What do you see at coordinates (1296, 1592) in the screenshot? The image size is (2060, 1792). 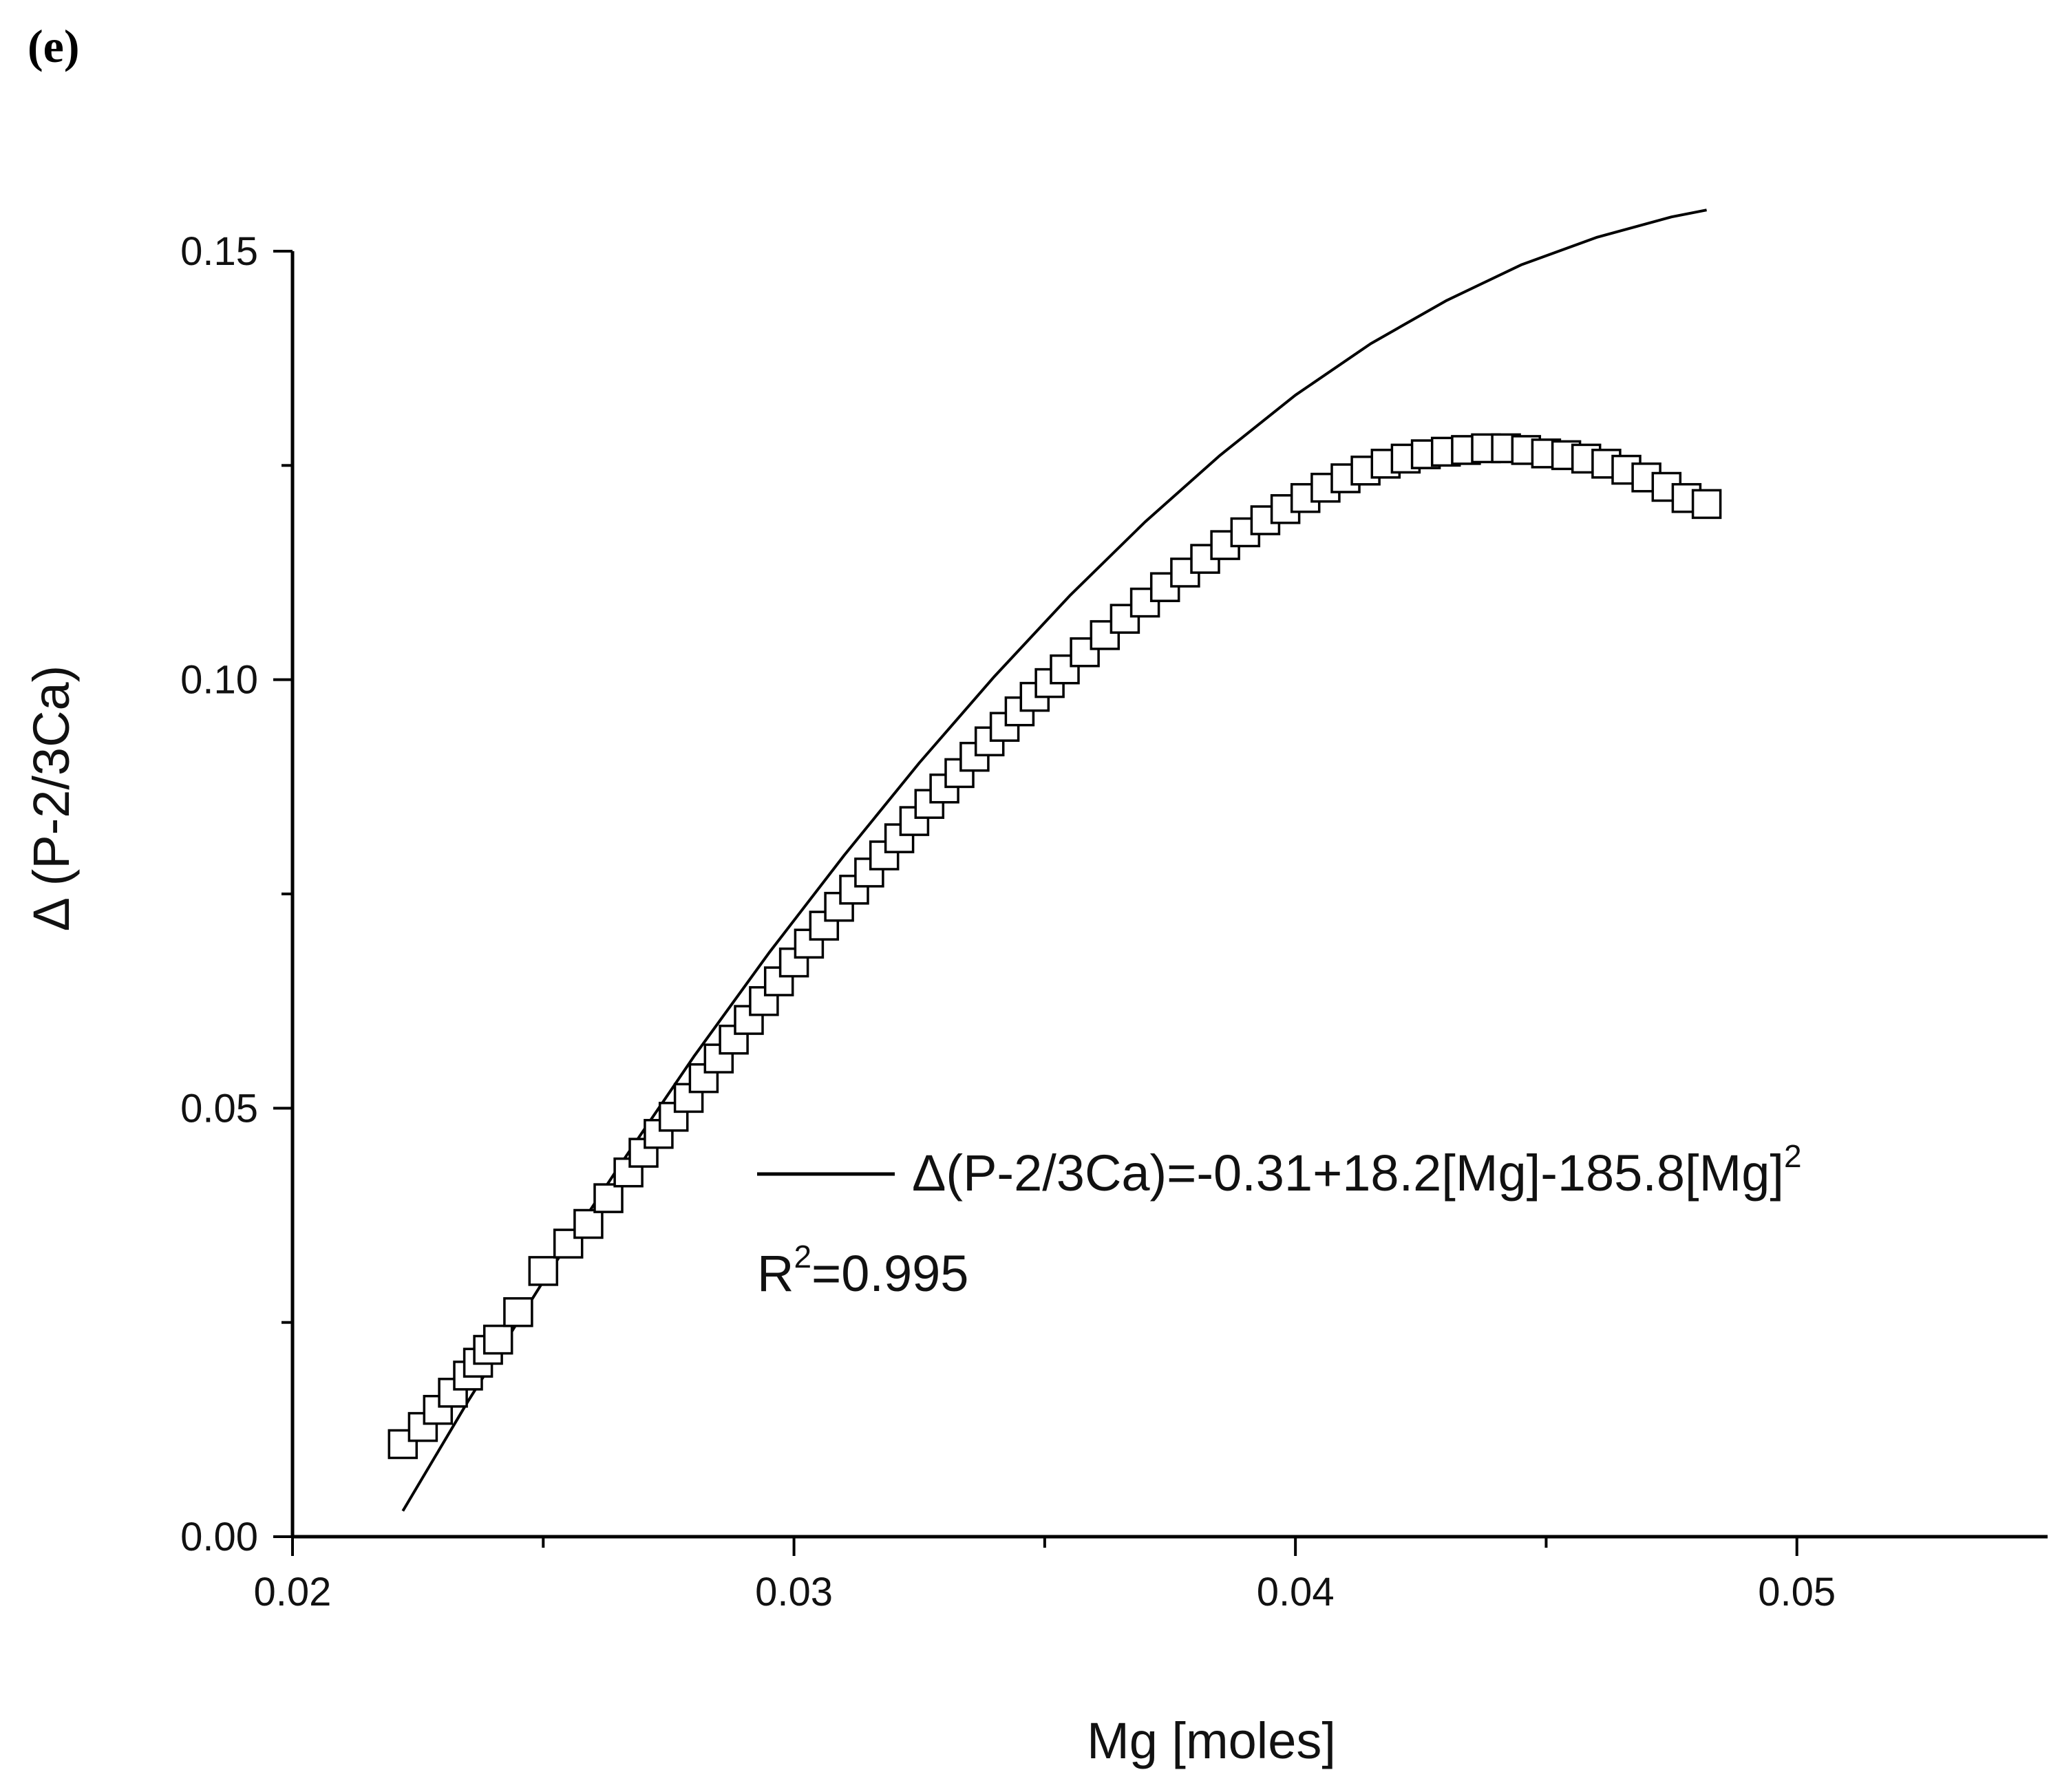 I see `x-tick-label: 0.04` at bounding box center [1296, 1592].